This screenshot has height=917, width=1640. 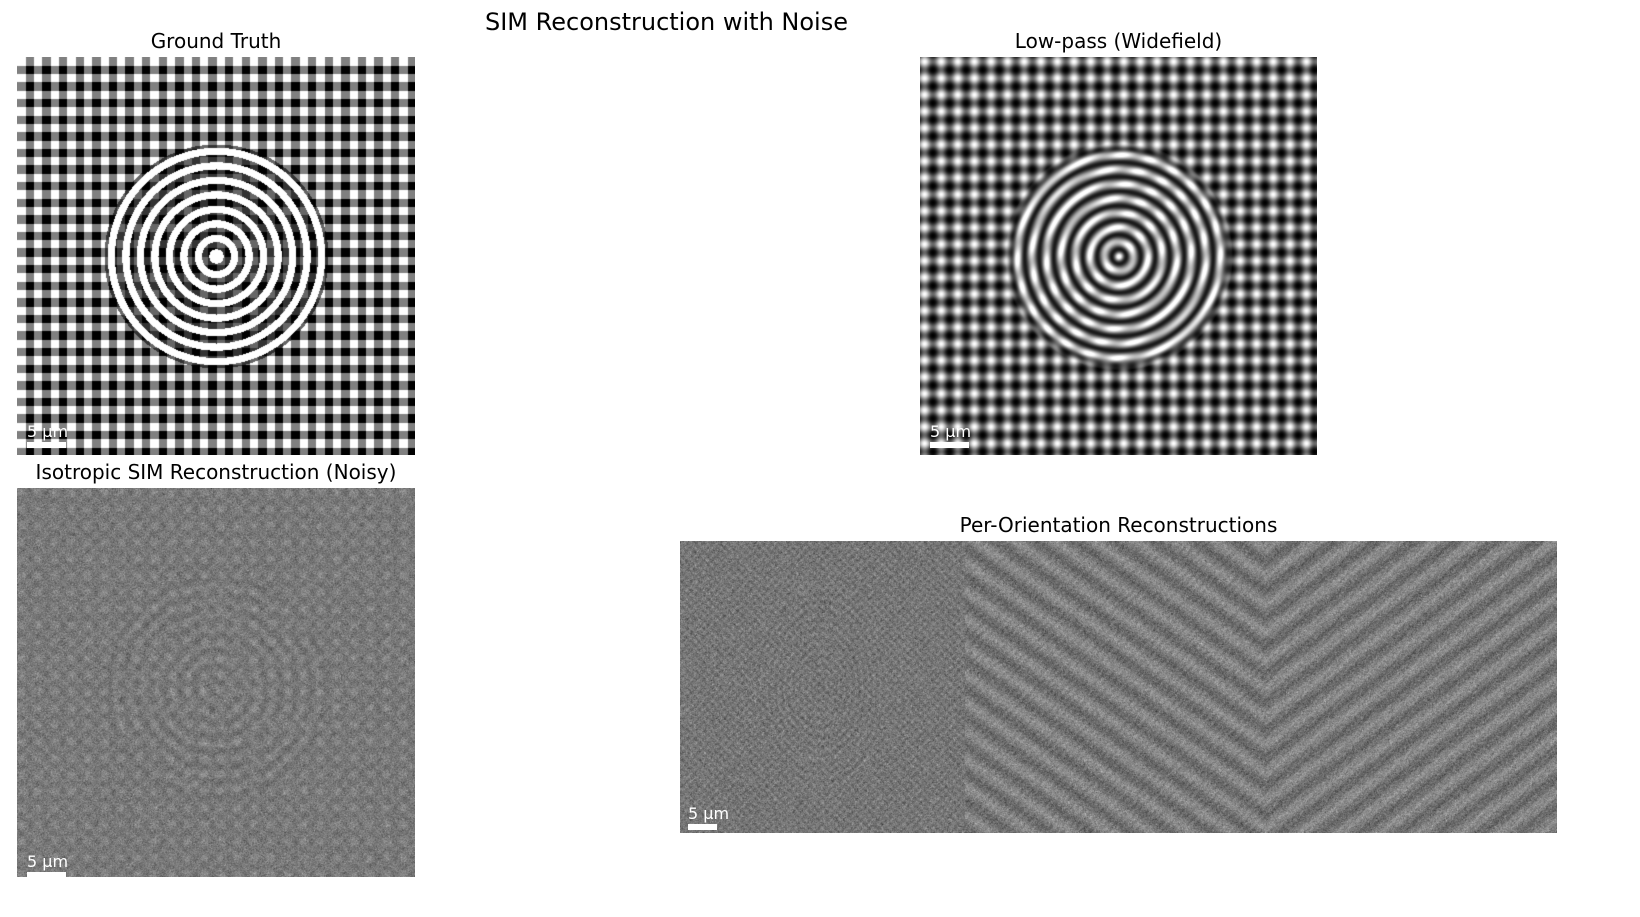 What do you see at coordinates (666, 22) in the screenshot?
I see `figure-title: SIM Reconstruction with Noise` at bounding box center [666, 22].